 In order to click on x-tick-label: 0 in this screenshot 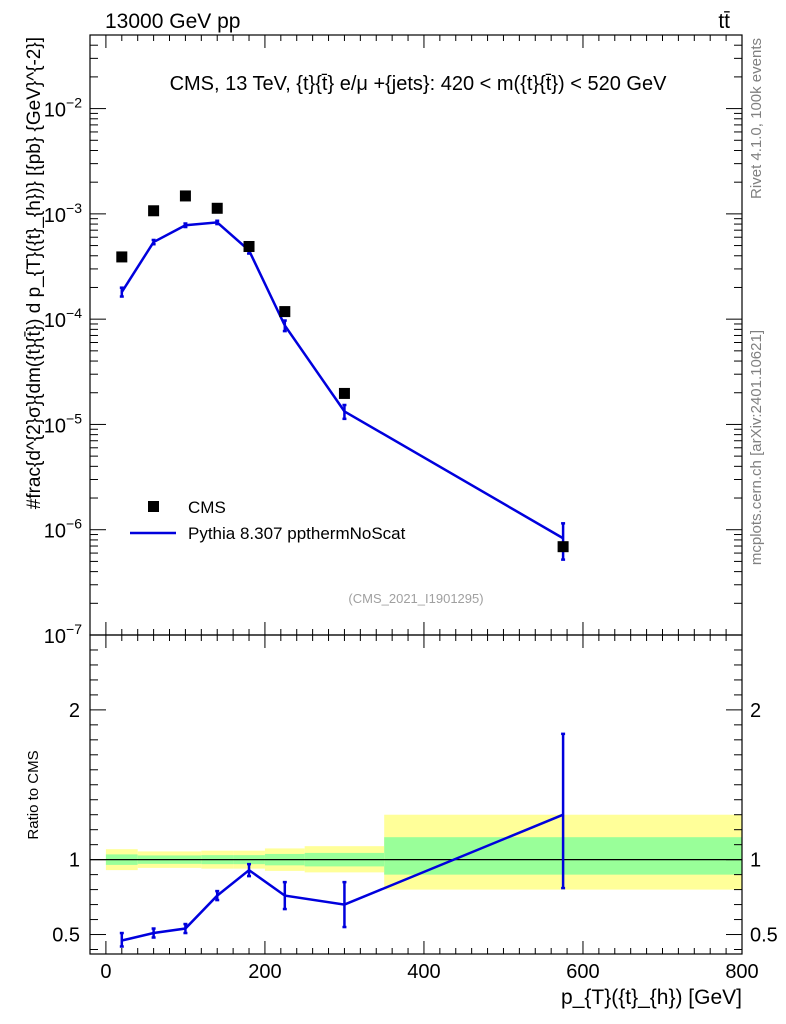, I will do `click(105, 972)`.